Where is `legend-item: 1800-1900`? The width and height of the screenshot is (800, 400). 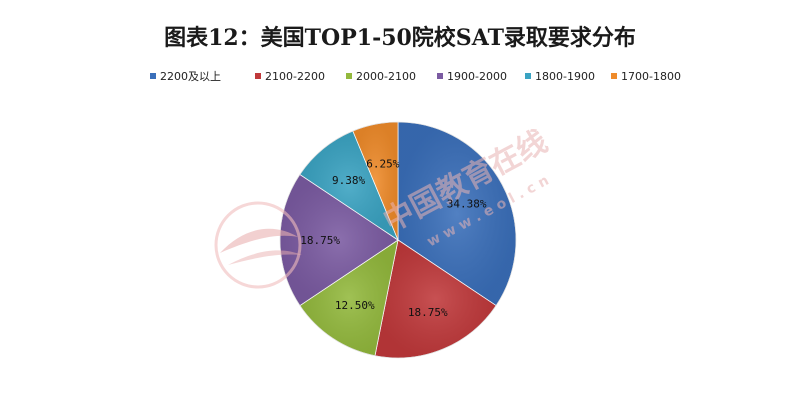 legend-item: 1800-1900 is located at coordinates (560, 76).